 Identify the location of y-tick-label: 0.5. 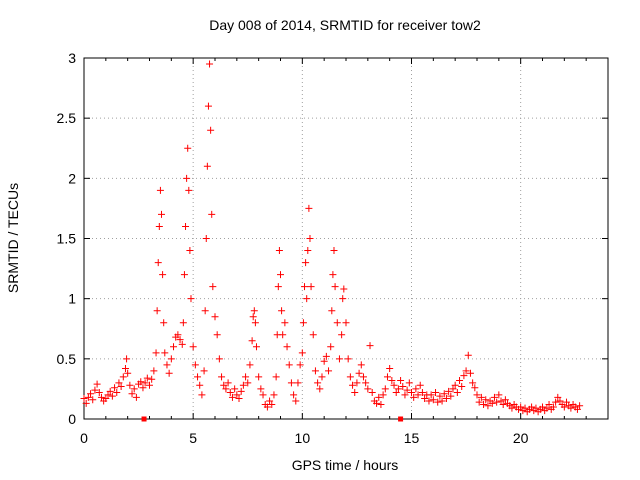
(67, 359).